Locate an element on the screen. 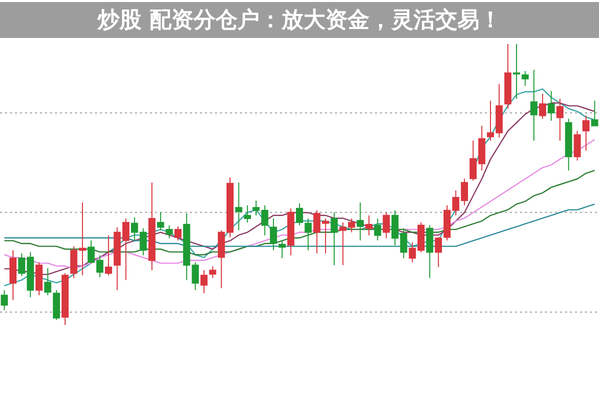  chart-title: 炒股 配资分仓户：放大资金，灵活交易！ is located at coordinates (299, 20).